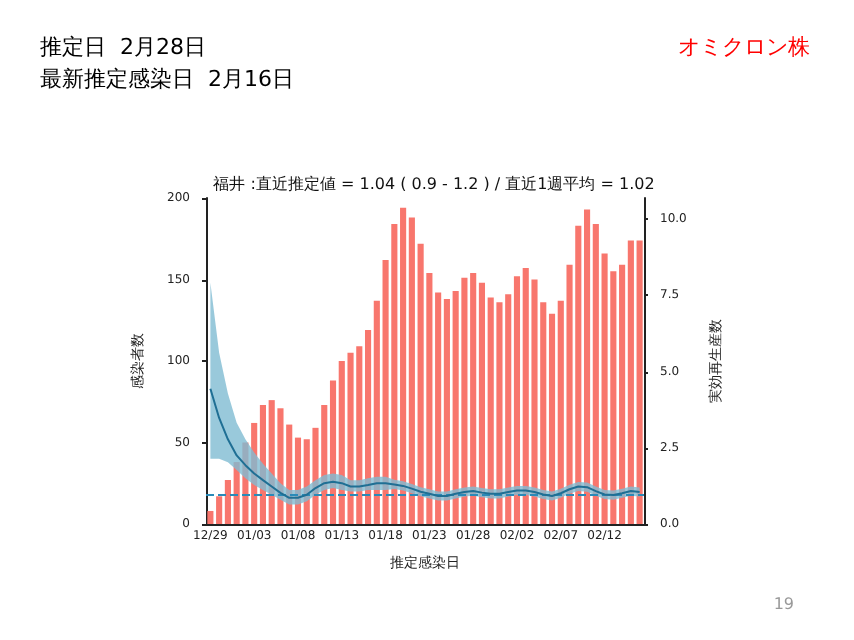  What do you see at coordinates (123, 47) in the screenshot?
I see `text: 推定日 2月28日` at bounding box center [123, 47].